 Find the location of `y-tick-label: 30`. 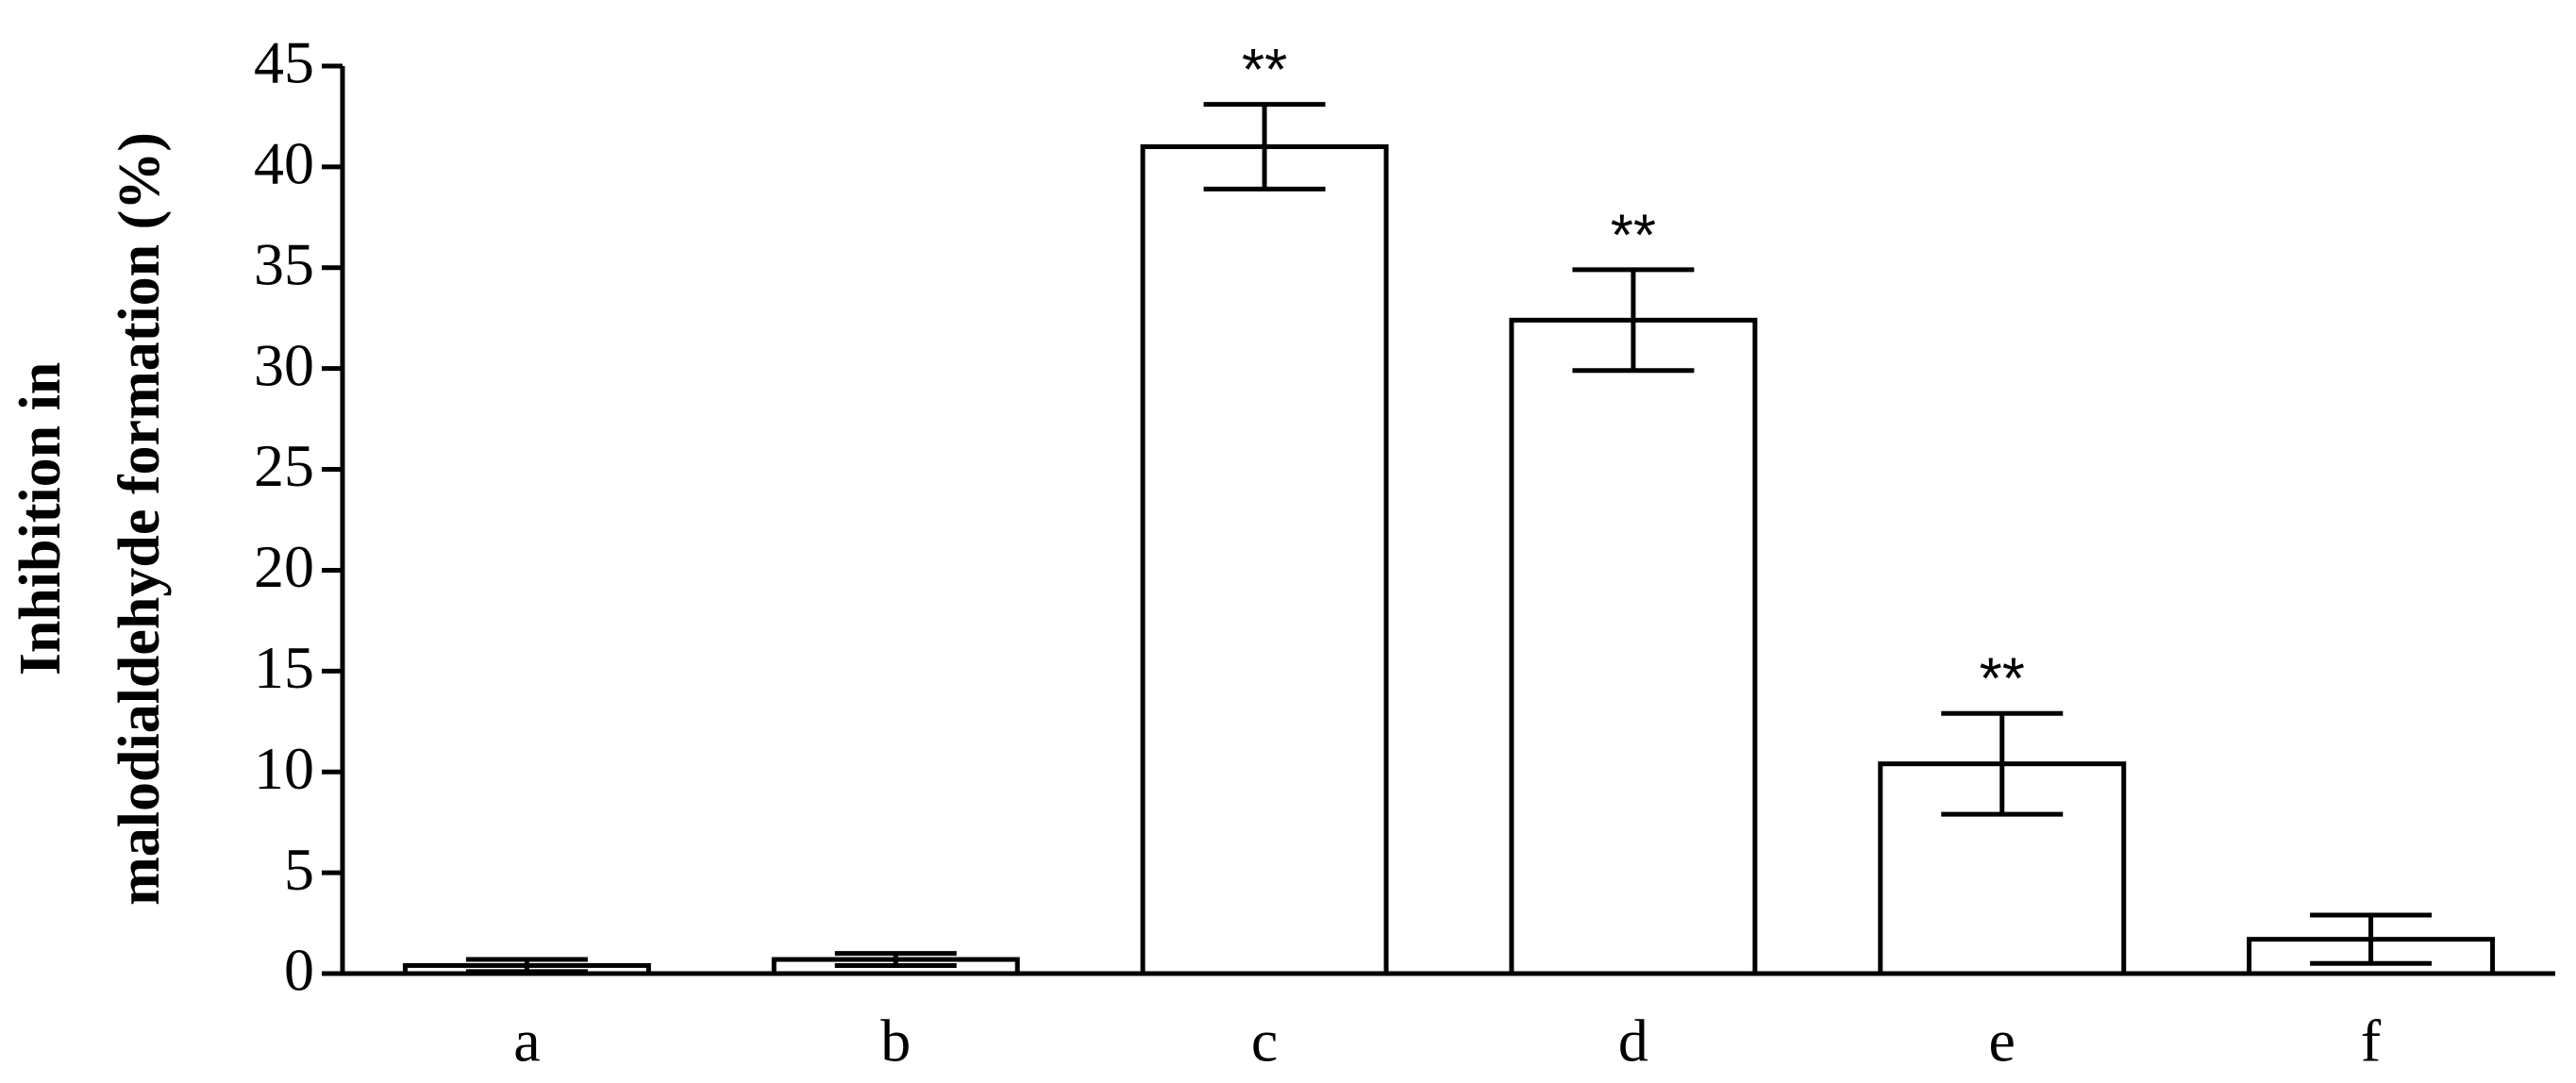

y-tick-label: 30 is located at coordinates (284, 365).